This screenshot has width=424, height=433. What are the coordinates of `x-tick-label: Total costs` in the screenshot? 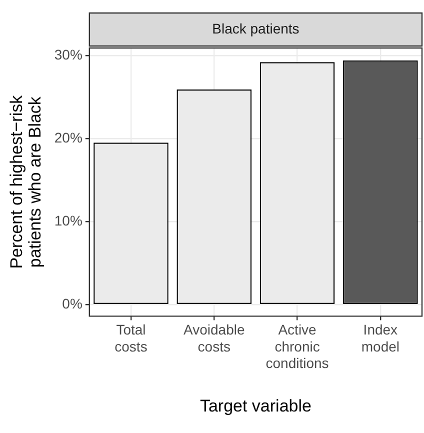 It's located at (131, 337).